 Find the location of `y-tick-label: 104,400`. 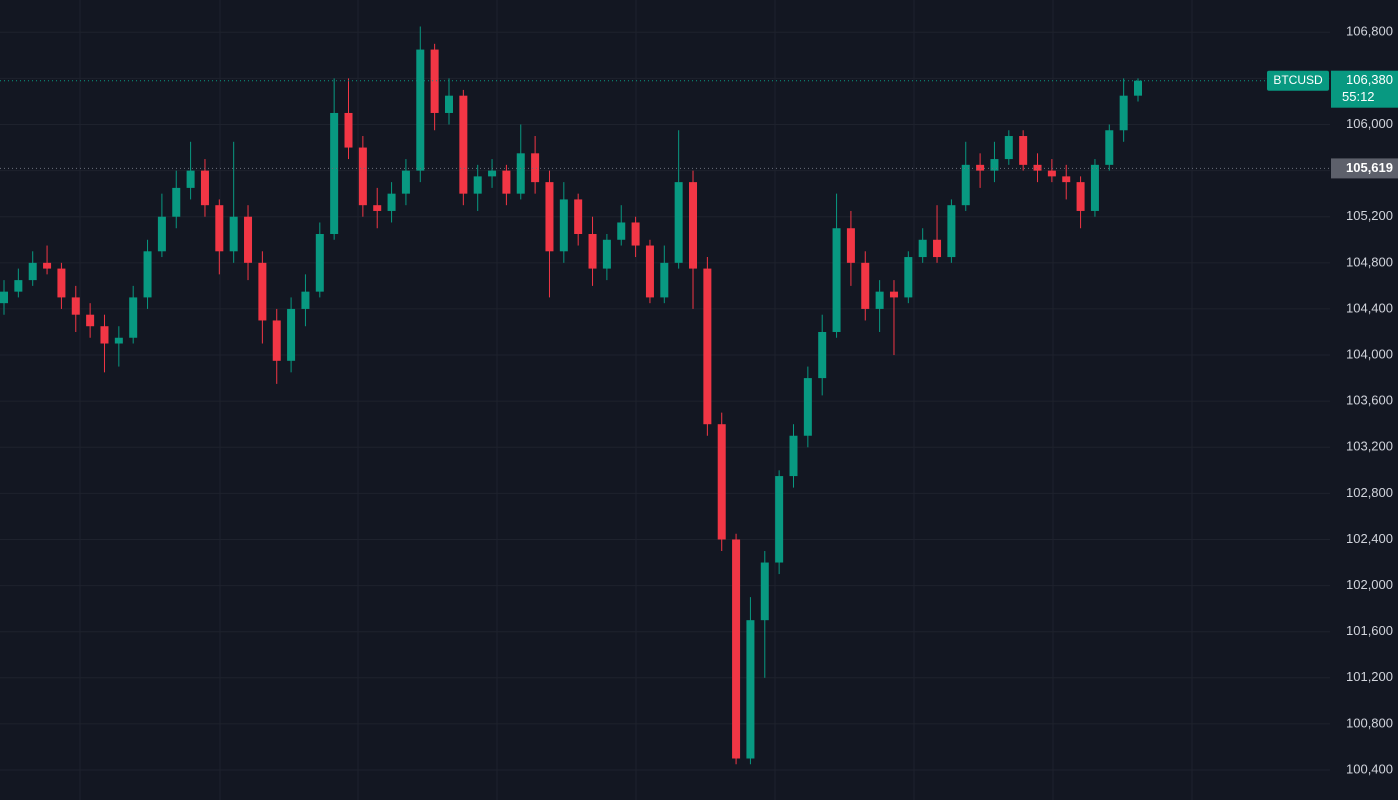

y-tick-label: 104,400 is located at coordinates (1369, 307).